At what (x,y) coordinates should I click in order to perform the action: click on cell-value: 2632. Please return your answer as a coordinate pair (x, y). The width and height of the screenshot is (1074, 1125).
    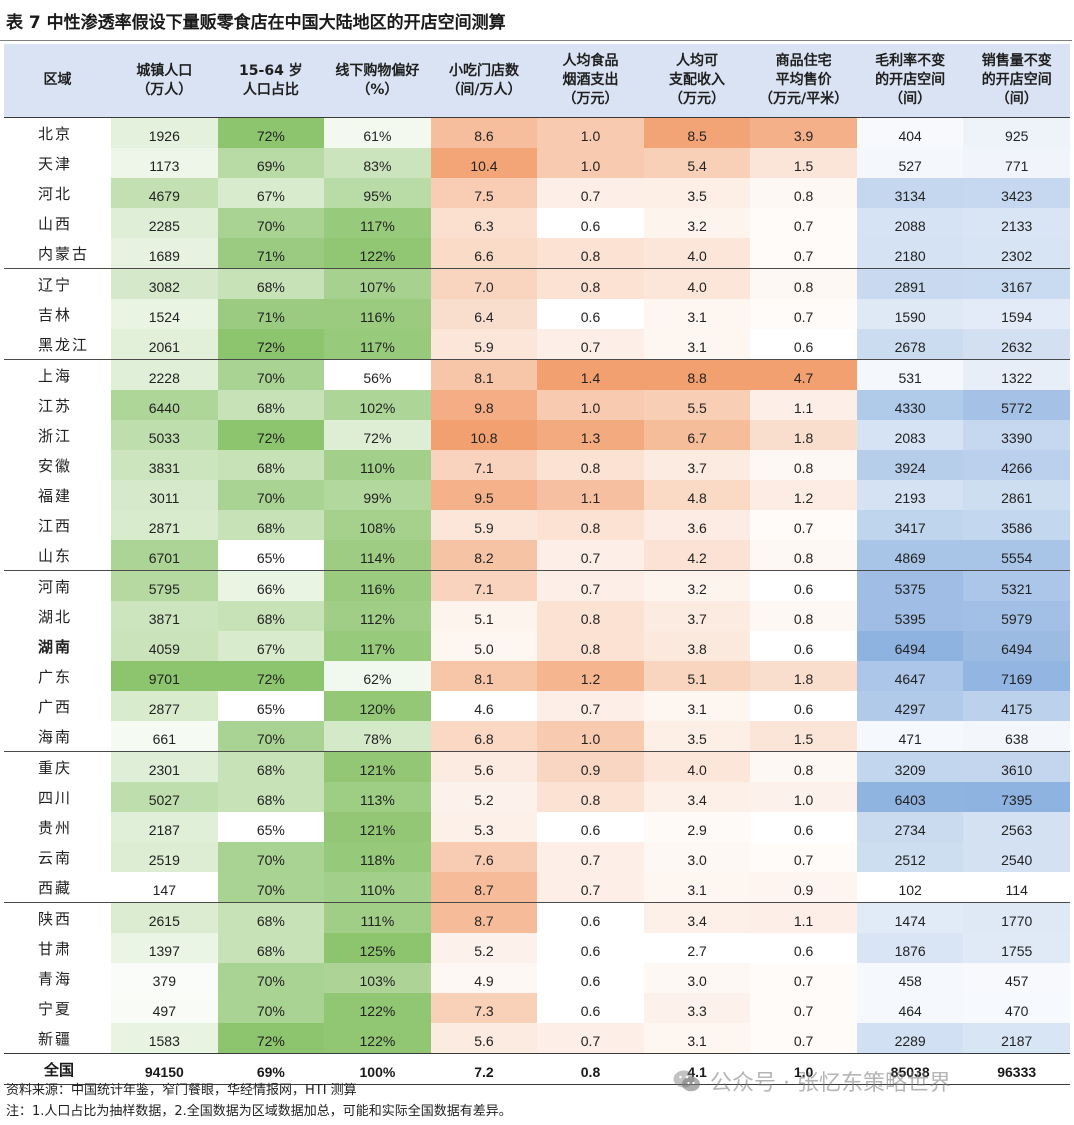
    Looking at the image, I should click on (1017, 347).